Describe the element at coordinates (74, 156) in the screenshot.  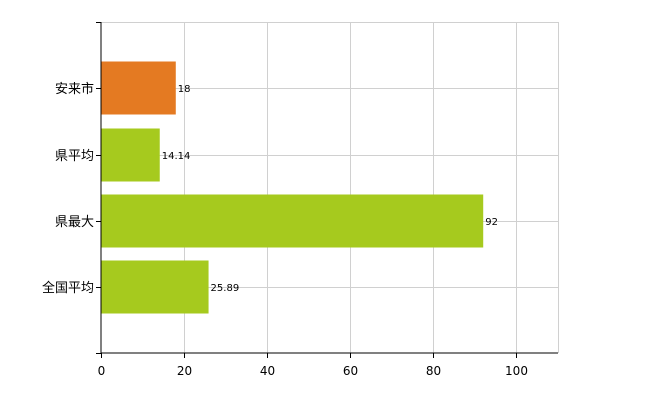
I see `category-label-1: 県平均` at that location.